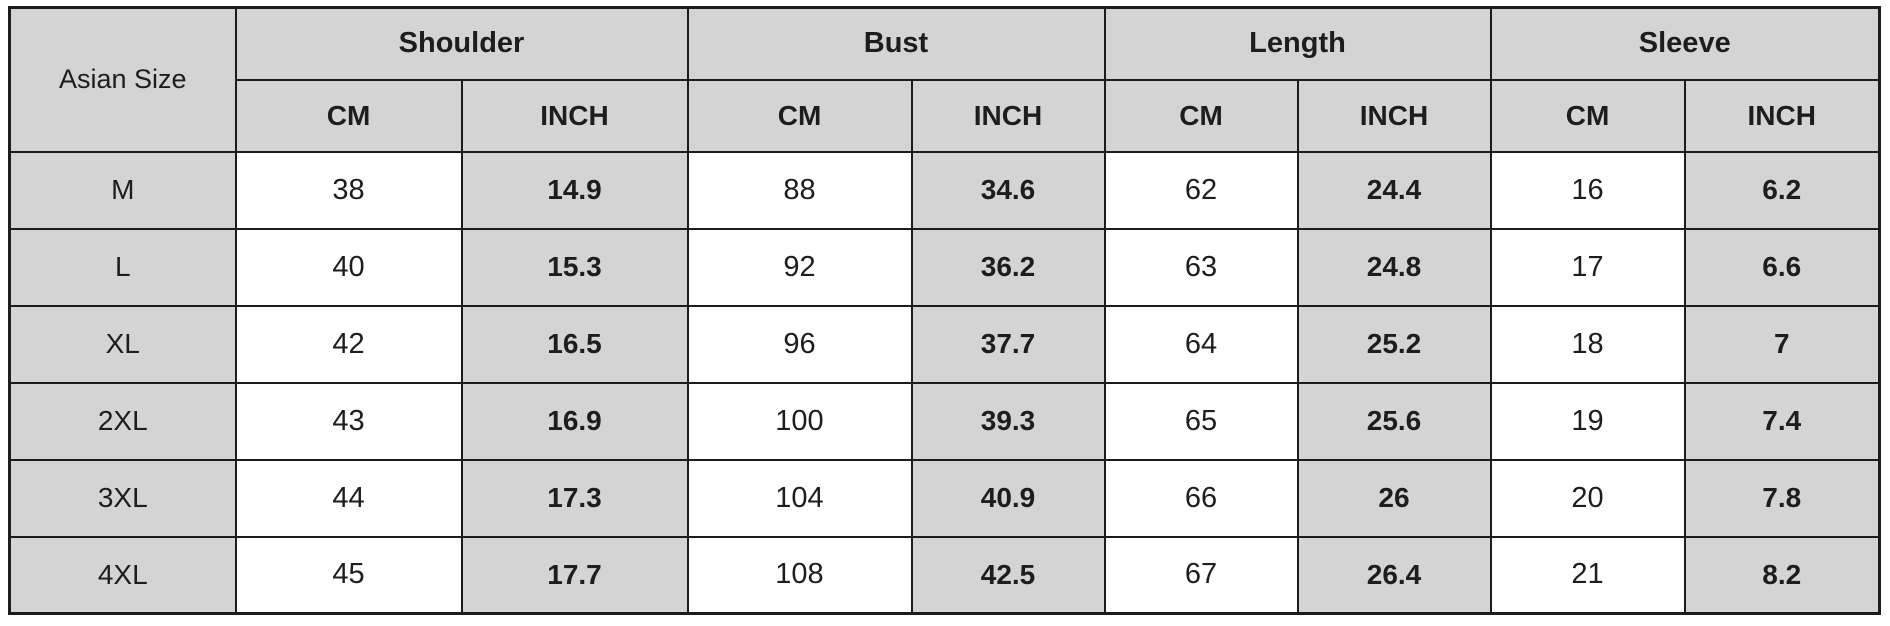  Describe the element at coordinates (122, 79) in the screenshot. I see `corner-cell-asian-size: Asian Size` at that location.